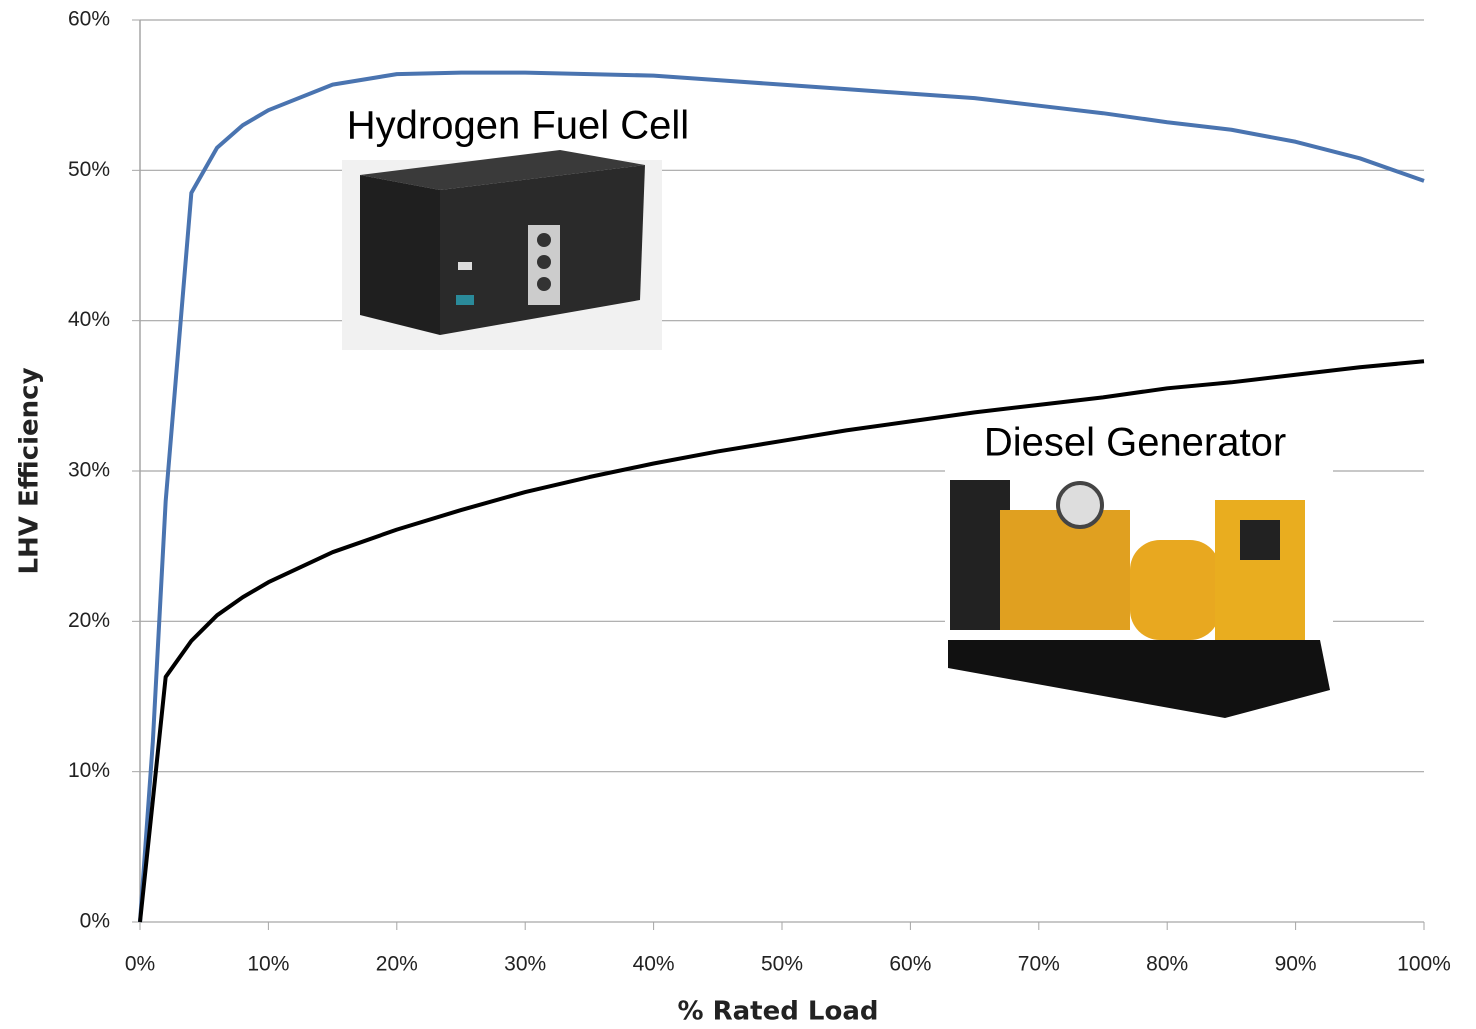  Describe the element at coordinates (140, 964) in the screenshot. I see `x-tick-label: 0%` at that location.